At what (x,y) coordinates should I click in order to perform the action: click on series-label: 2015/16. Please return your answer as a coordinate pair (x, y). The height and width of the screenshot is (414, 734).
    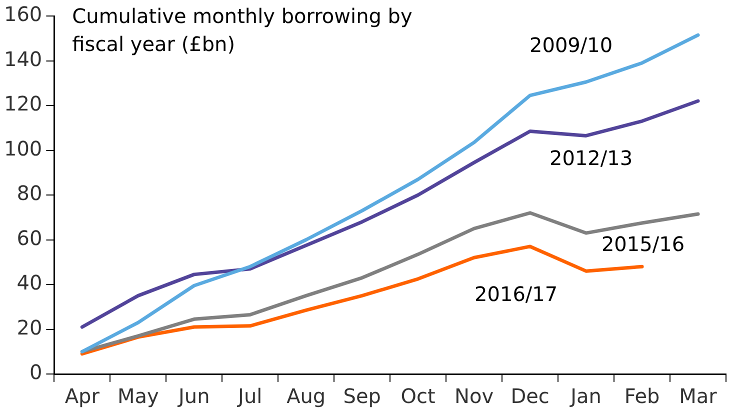
    Looking at the image, I should click on (643, 244).